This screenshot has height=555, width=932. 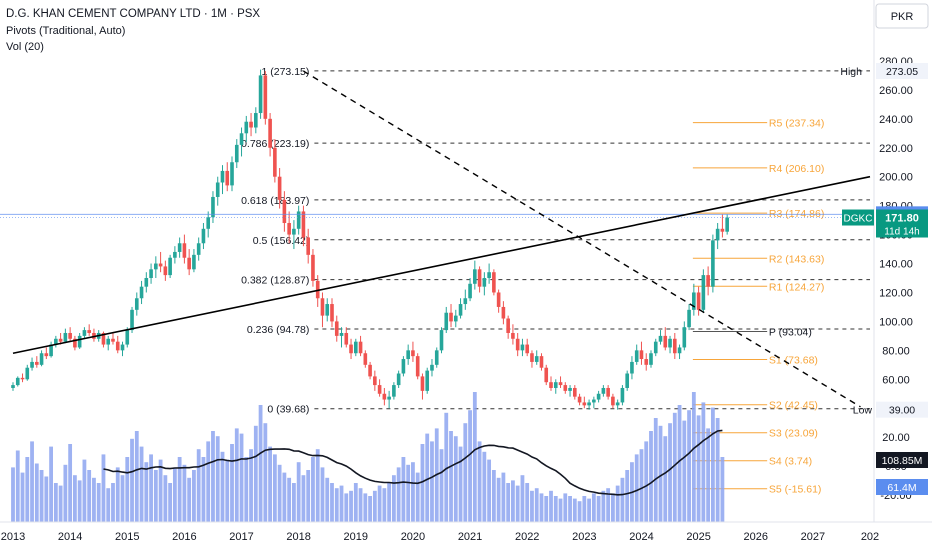 What do you see at coordinates (870, 537) in the screenshot?
I see `time-tick-label: 202` at bounding box center [870, 537].